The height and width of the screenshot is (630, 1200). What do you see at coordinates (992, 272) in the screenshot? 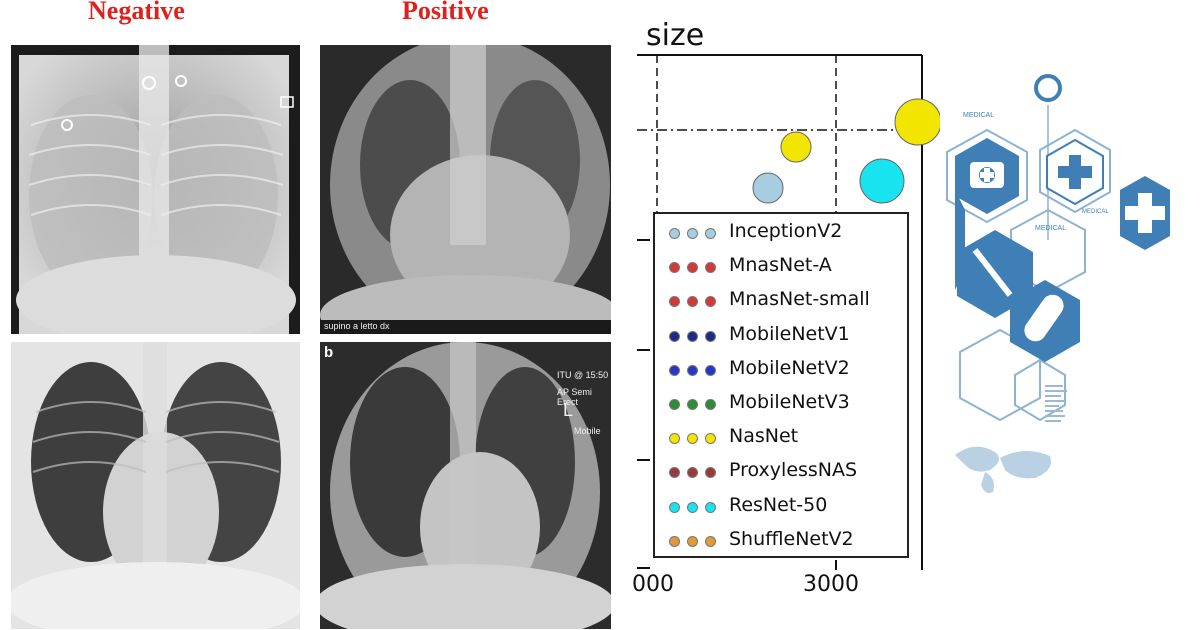
I see `syringe-icon` at bounding box center [992, 272].